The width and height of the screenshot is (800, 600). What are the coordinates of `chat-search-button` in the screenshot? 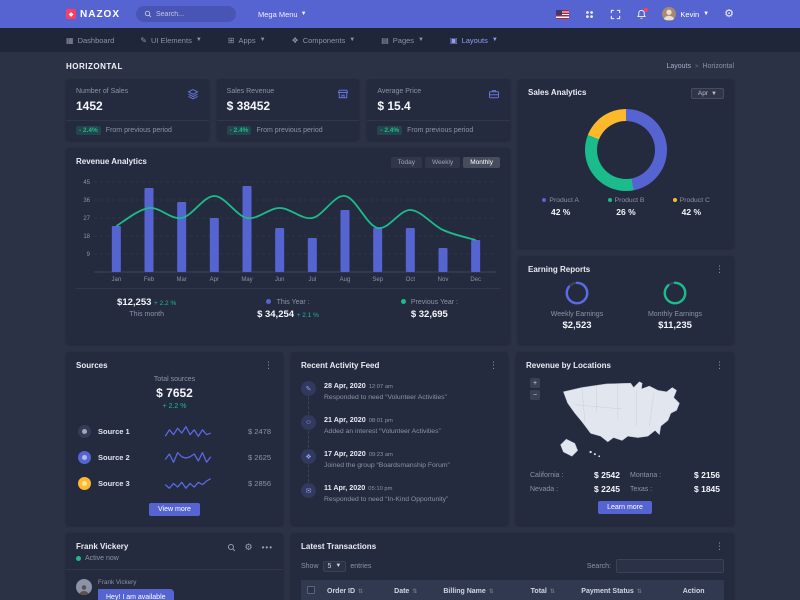 It's located at (231, 547).